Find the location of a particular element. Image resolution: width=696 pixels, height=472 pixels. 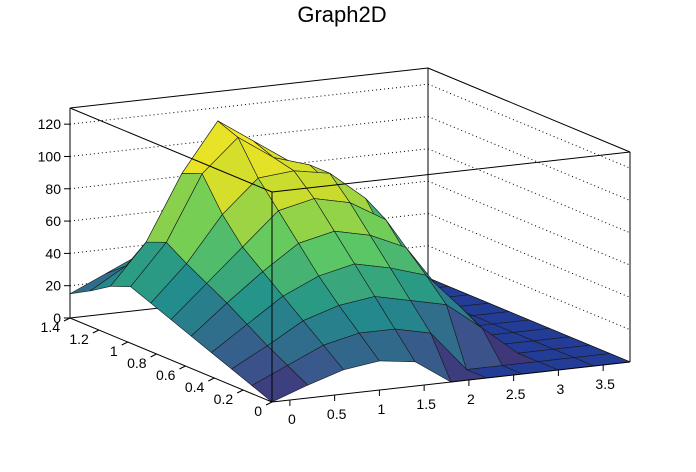

z-tick-label: 120 is located at coordinates (50, 124).